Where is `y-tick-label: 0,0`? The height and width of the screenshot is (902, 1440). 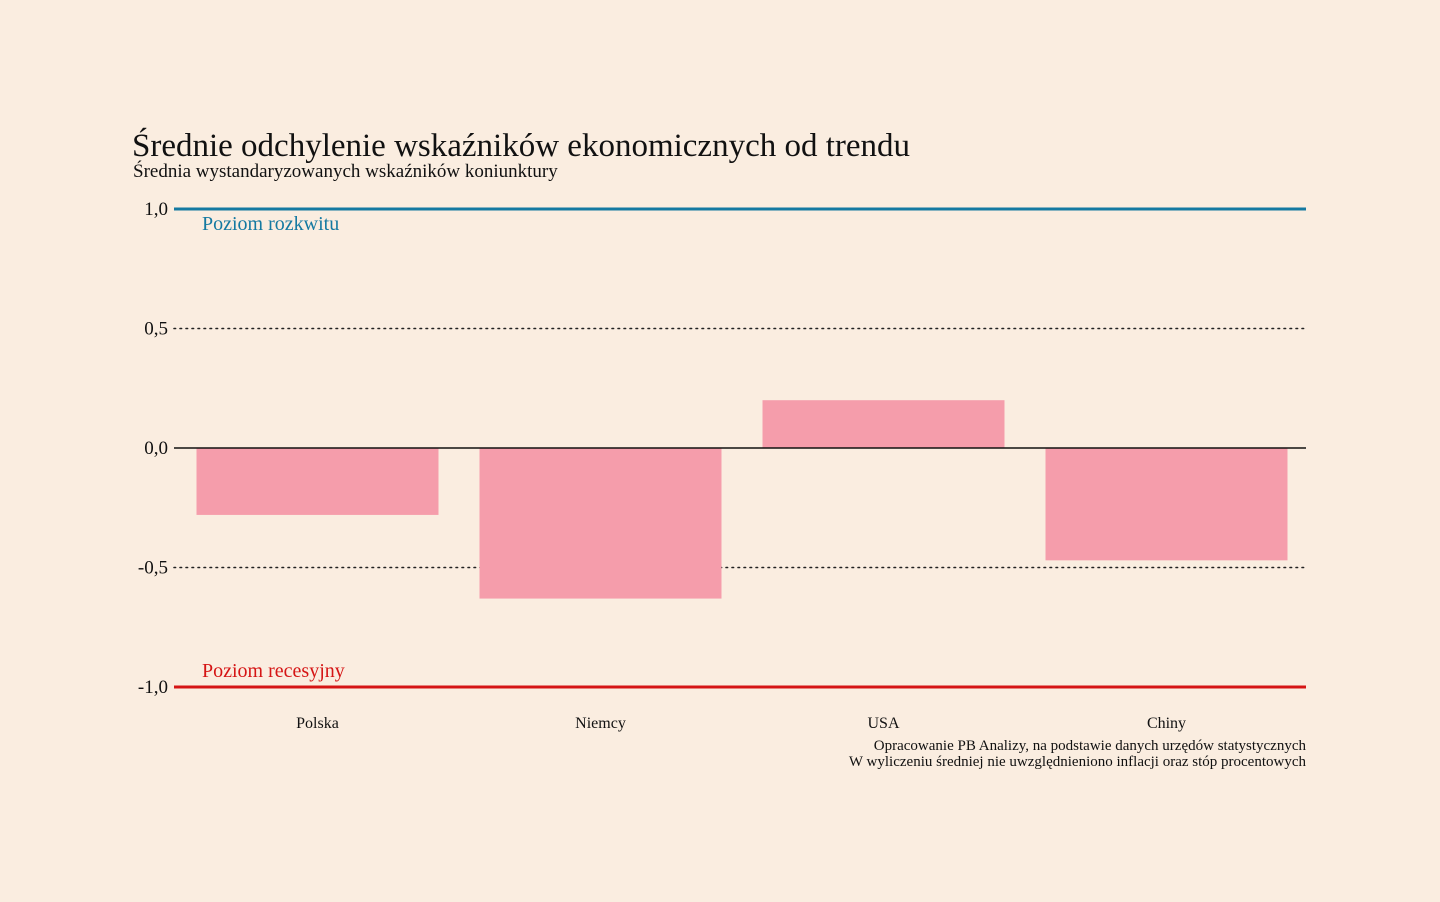 y-tick-label: 0,0 is located at coordinates (156, 448).